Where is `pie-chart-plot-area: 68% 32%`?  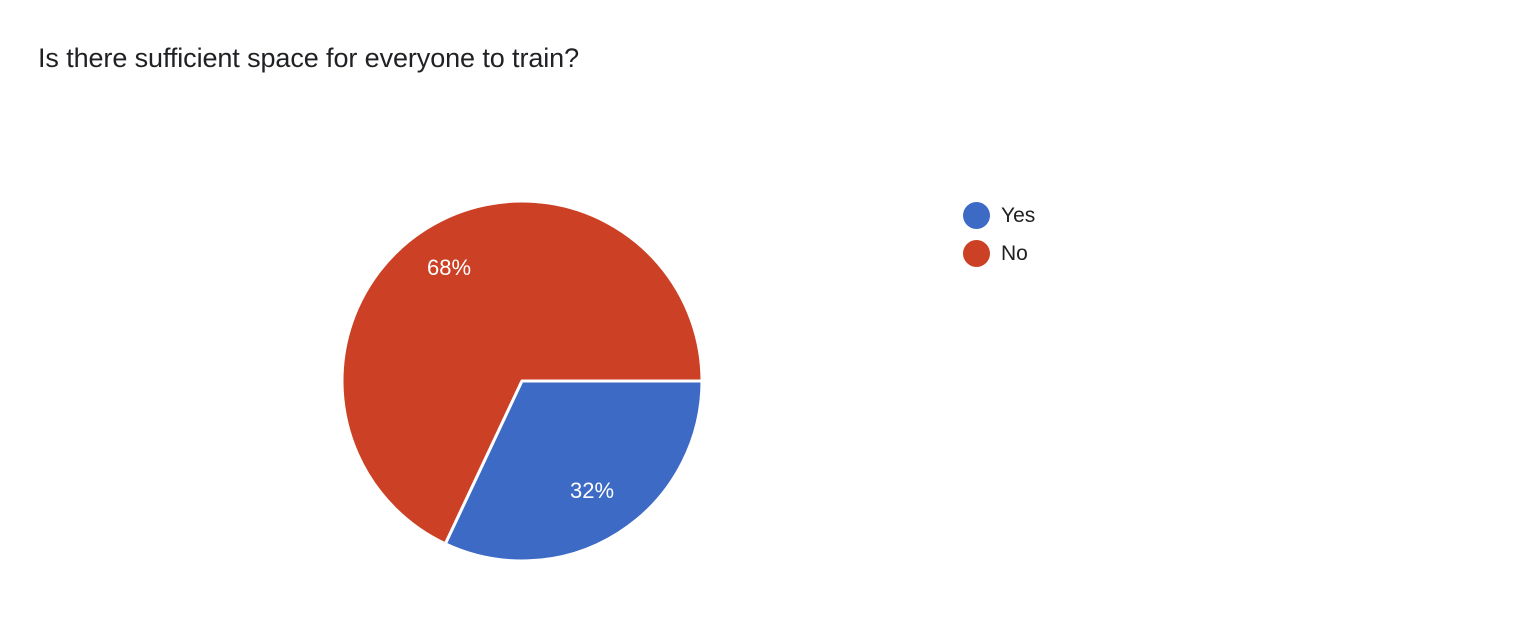 pie-chart-plot-area: 68% 32% is located at coordinates (522, 381).